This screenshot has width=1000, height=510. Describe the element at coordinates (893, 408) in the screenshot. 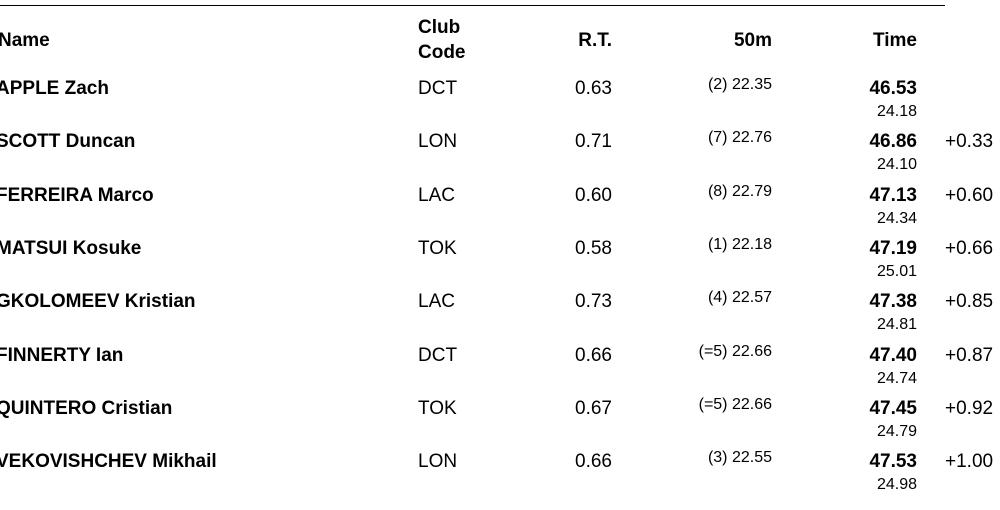

I see `final-time: 47.45` at that location.